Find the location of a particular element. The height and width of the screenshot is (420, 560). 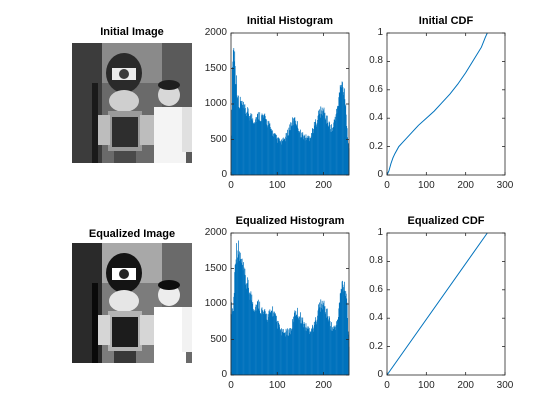

initial-photo-drawing is located at coordinates (132, 103).